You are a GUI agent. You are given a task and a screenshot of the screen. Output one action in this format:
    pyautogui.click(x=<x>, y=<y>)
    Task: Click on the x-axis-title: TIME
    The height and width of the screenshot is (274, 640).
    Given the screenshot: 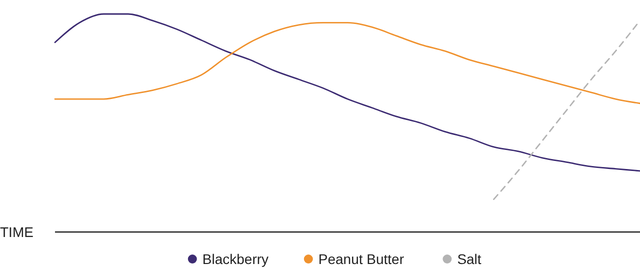 What is the action you would take?
    pyautogui.click(x=17, y=232)
    